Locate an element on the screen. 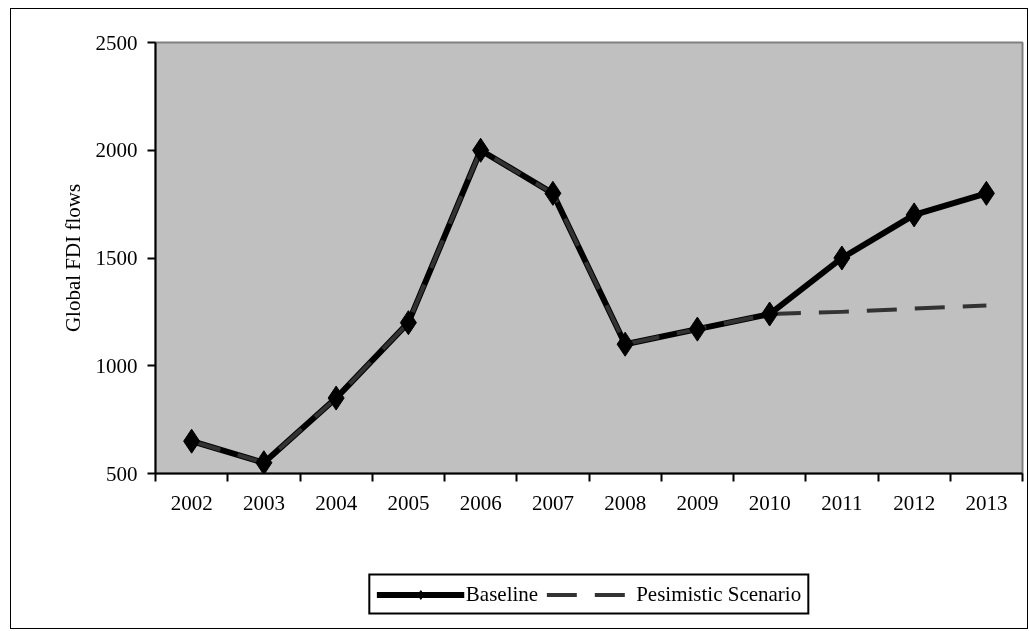  x-tick-label: 2006 is located at coordinates (480, 502).